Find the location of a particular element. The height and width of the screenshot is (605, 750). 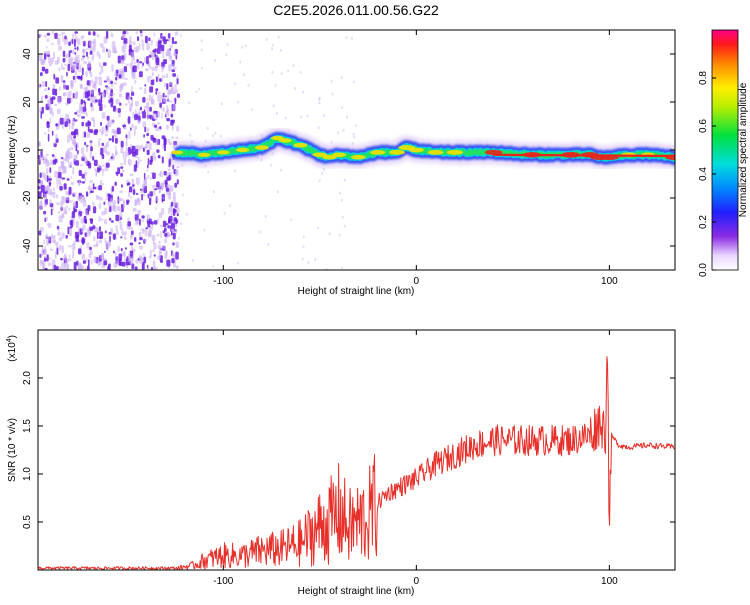

spectrogram-x-axis-label: Height of straight line (km) is located at coordinates (356, 291).